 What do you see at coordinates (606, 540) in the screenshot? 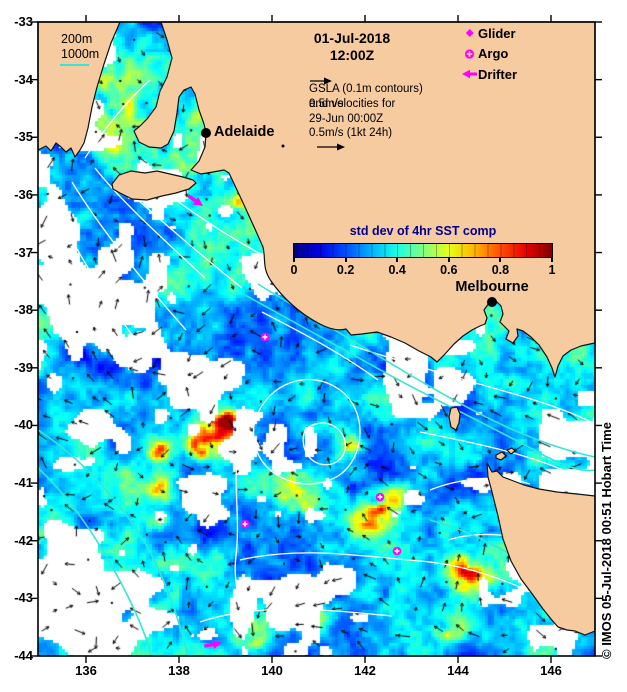
I see `imos-watermark: © IMOS 05-Jul-2018 00:51 Hobart Time` at bounding box center [606, 540].